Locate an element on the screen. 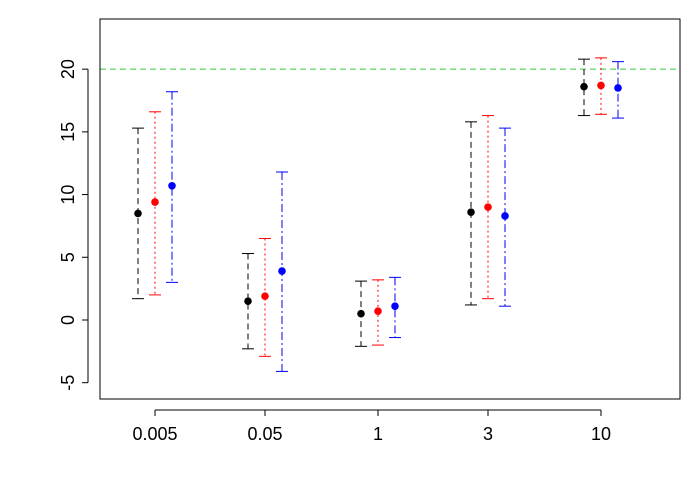 This screenshot has height=500, width=700. y-tick-label: 15 is located at coordinates (68, 132).